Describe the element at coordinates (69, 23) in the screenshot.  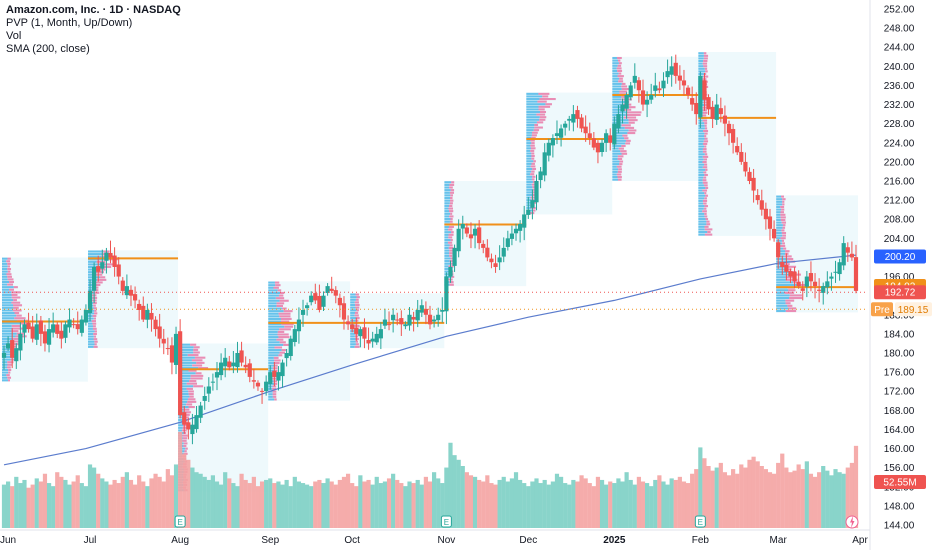
I see `pvp-indicator-label: PVP (1, Month, Up/Down)` at that location.